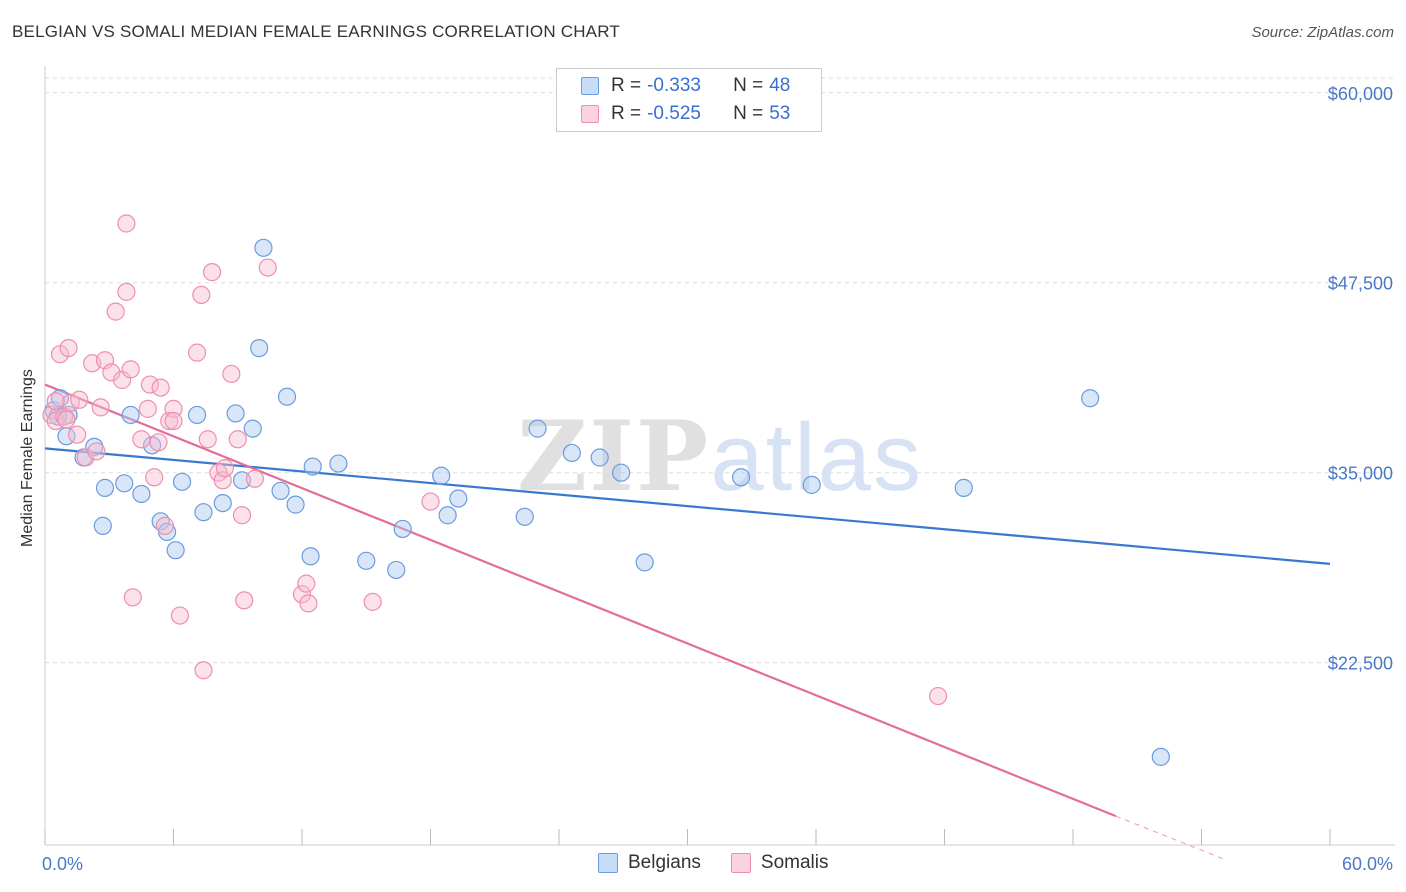 Image resolution: width=1406 pixels, height=892 pixels. I want to click on belgian-legend-swatch, so click(608, 863).